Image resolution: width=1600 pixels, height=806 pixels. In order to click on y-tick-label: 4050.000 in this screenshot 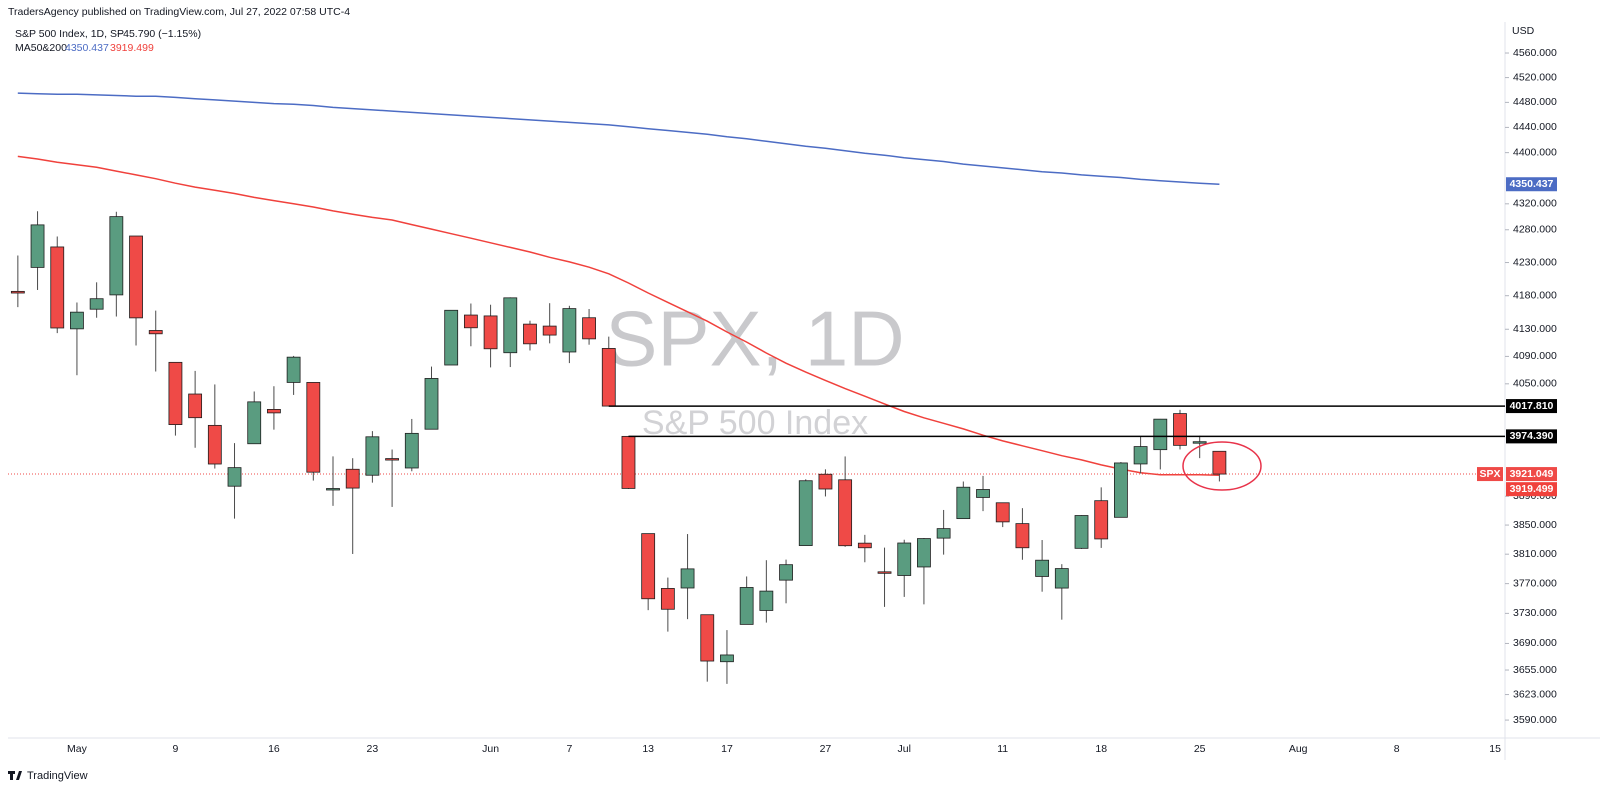, I will do `click(1535, 384)`.